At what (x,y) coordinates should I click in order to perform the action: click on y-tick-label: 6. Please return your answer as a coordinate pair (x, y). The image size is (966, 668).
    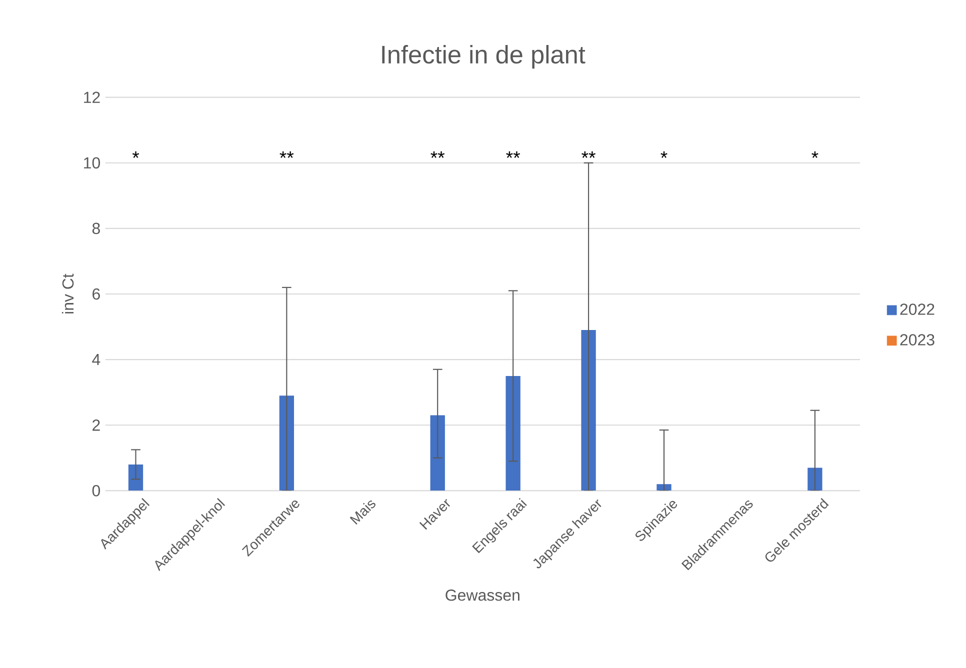
    Looking at the image, I should click on (96, 294).